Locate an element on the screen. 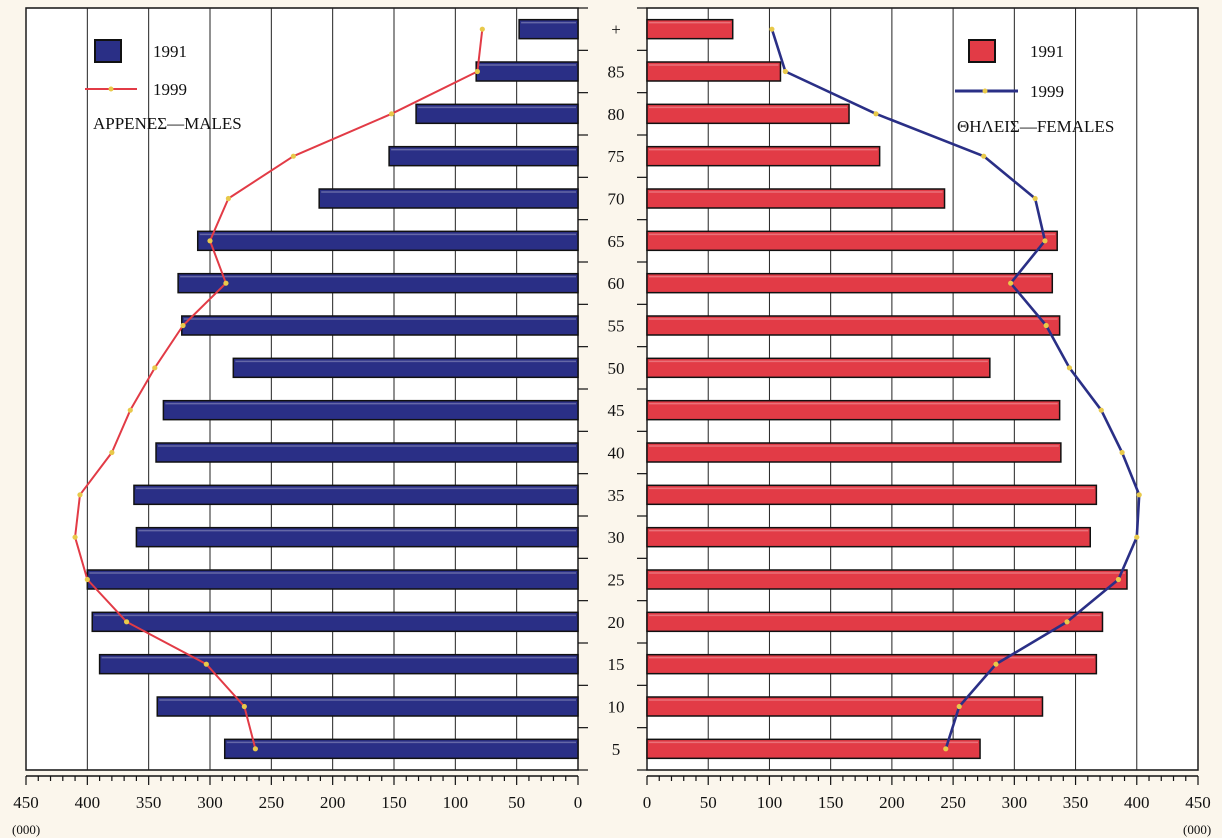 The width and height of the screenshot is (1222, 838). age-label: 80 is located at coordinates (616, 114).